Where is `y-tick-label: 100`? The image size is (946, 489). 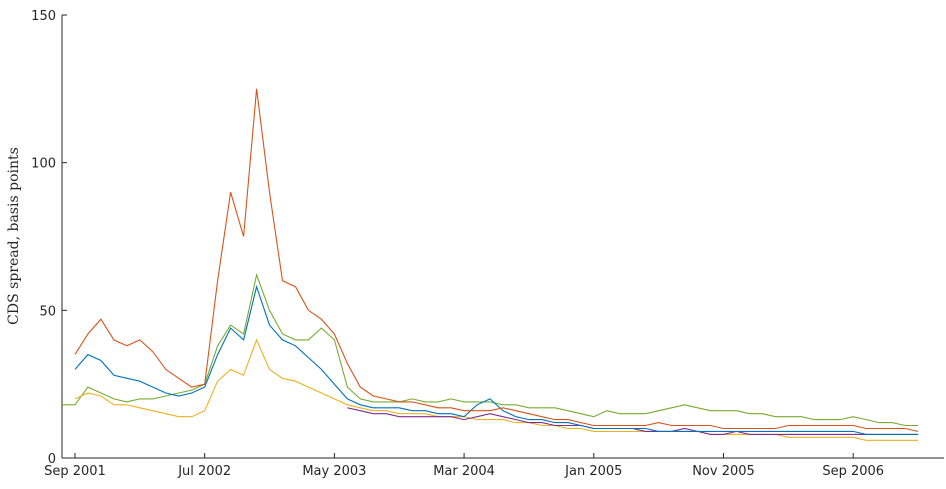 y-tick-label: 100 is located at coordinates (43, 164).